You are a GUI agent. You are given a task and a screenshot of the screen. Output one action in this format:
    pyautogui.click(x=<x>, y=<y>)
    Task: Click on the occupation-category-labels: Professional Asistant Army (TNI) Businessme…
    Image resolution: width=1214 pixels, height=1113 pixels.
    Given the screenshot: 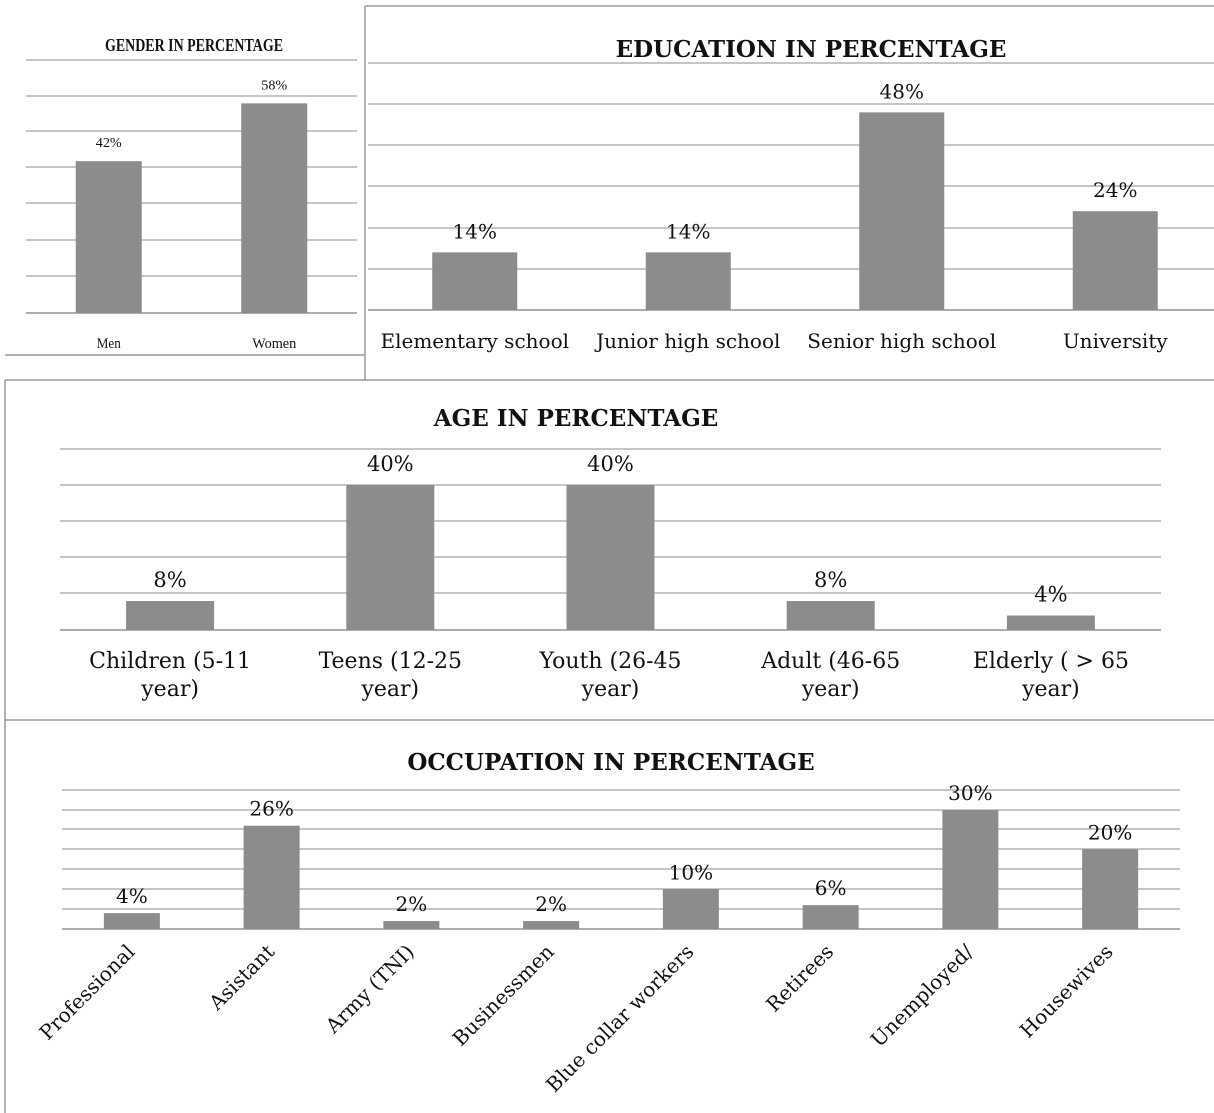 What is the action you would take?
    pyautogui.click(x=575, y=1018)
    